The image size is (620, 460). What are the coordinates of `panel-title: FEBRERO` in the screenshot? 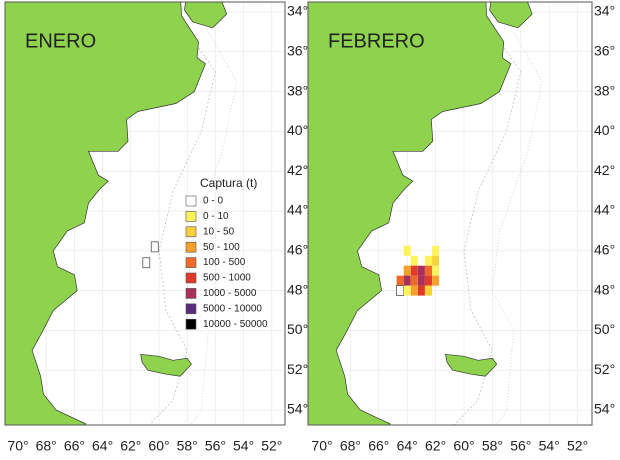 It's located at (376, 41).